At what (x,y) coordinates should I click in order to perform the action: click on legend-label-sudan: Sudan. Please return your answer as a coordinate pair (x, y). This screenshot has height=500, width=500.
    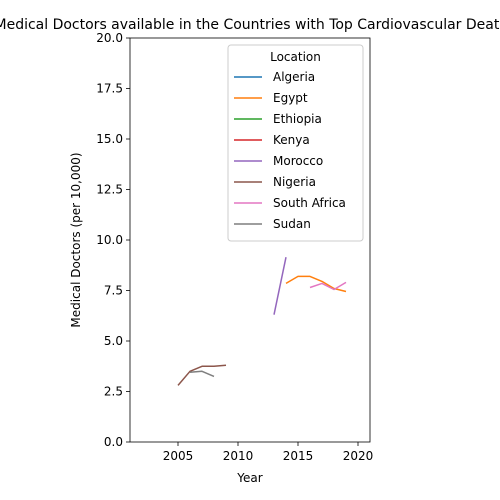
    Looking at the image, I should click on (292, 224).